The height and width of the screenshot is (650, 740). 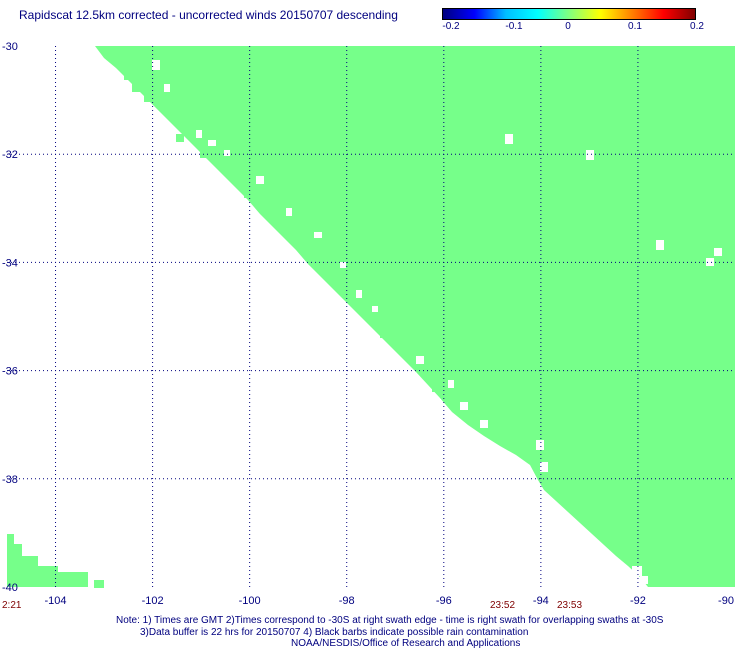 What do you see at coordinates (10, 372) in the screenshot?
I see `latitude-label: -36` at bounding box center [10, 372].